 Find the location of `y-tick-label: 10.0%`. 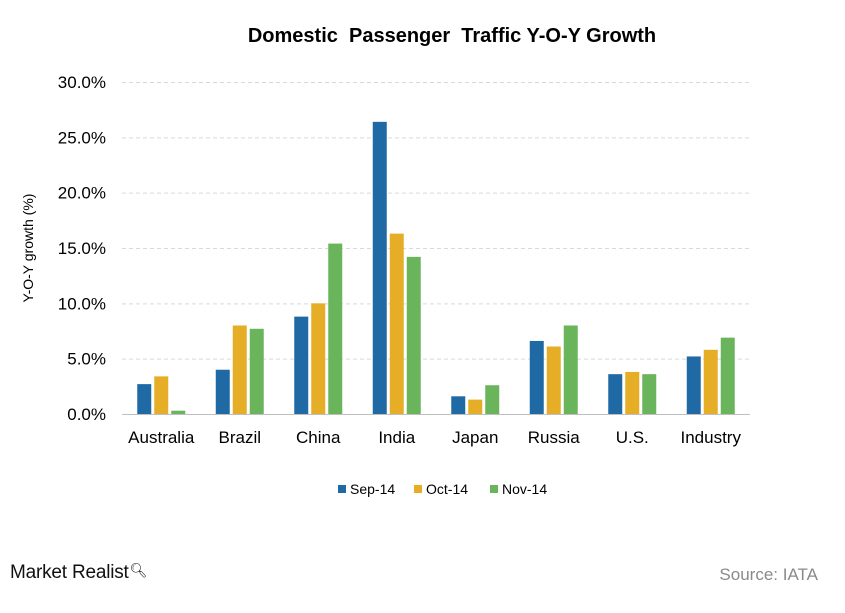

y-tick-label: 10.0% is located at coordinates (82, 303).